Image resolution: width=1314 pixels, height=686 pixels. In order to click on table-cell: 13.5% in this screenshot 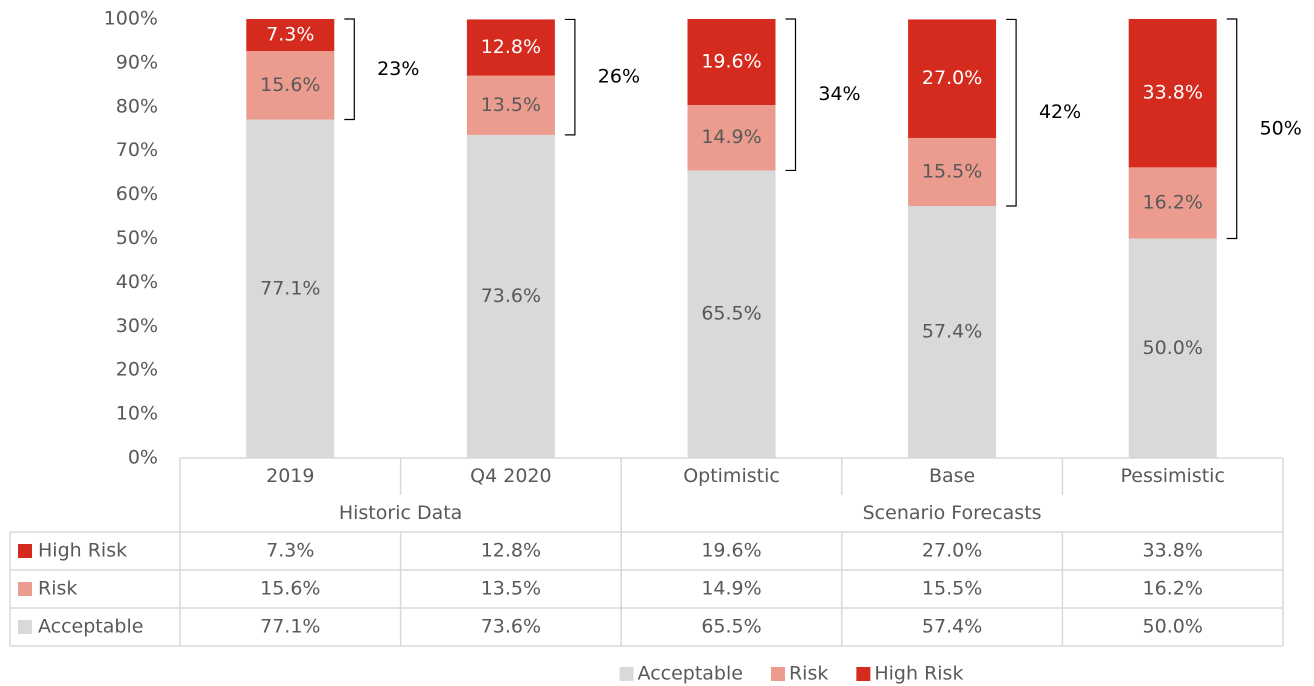, I will do `click(511, 589)`.